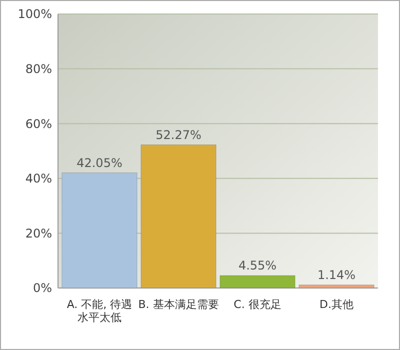 This screenshot has height=350, width=400. Describe the element at coordinates (38, 69) in the screenshot. I see `y-tick-label: 80%` at that location.